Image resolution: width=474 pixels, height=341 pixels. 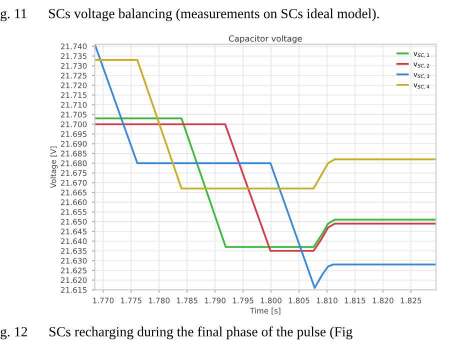 I want to click on text: g. 12 SCs recharging during the final phase of the pulse (Fig, so click(x=176, y=333).